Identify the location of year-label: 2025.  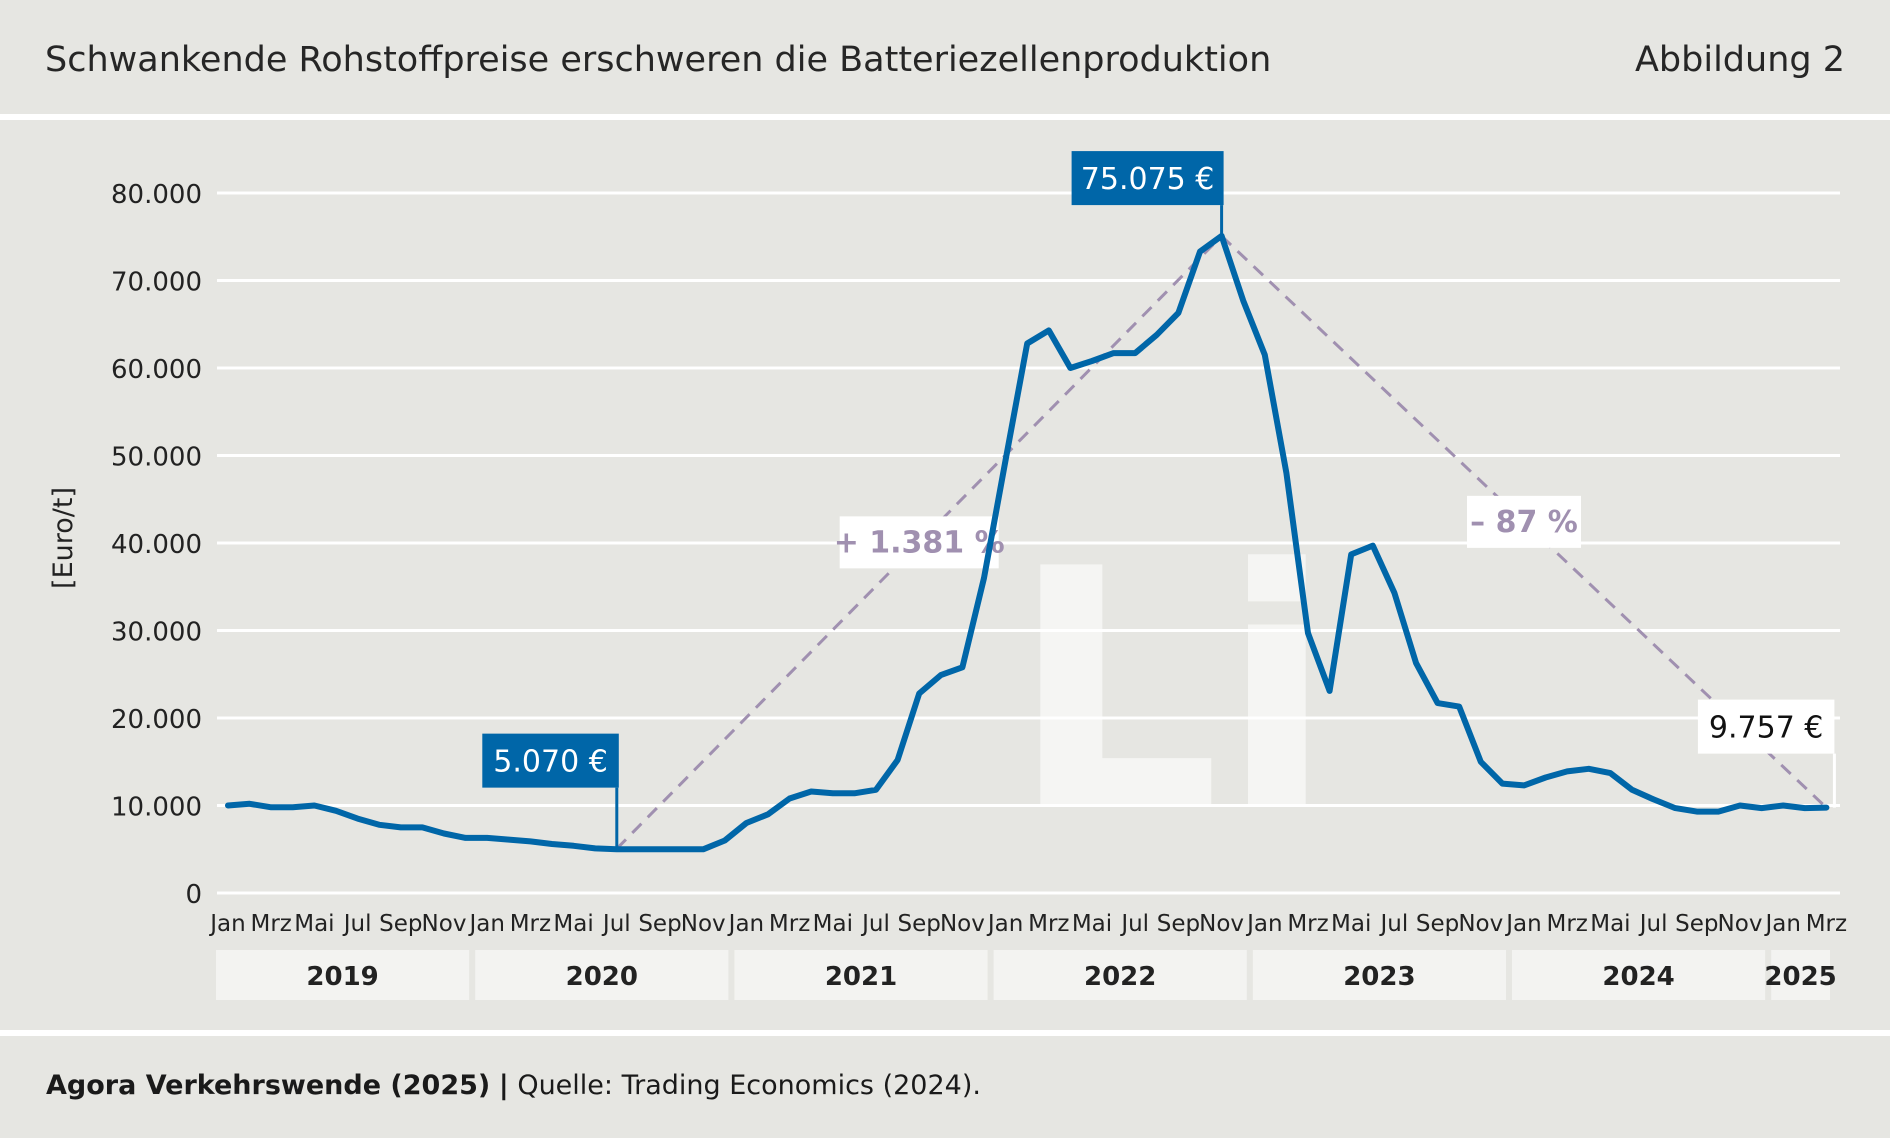
(1800, 977).